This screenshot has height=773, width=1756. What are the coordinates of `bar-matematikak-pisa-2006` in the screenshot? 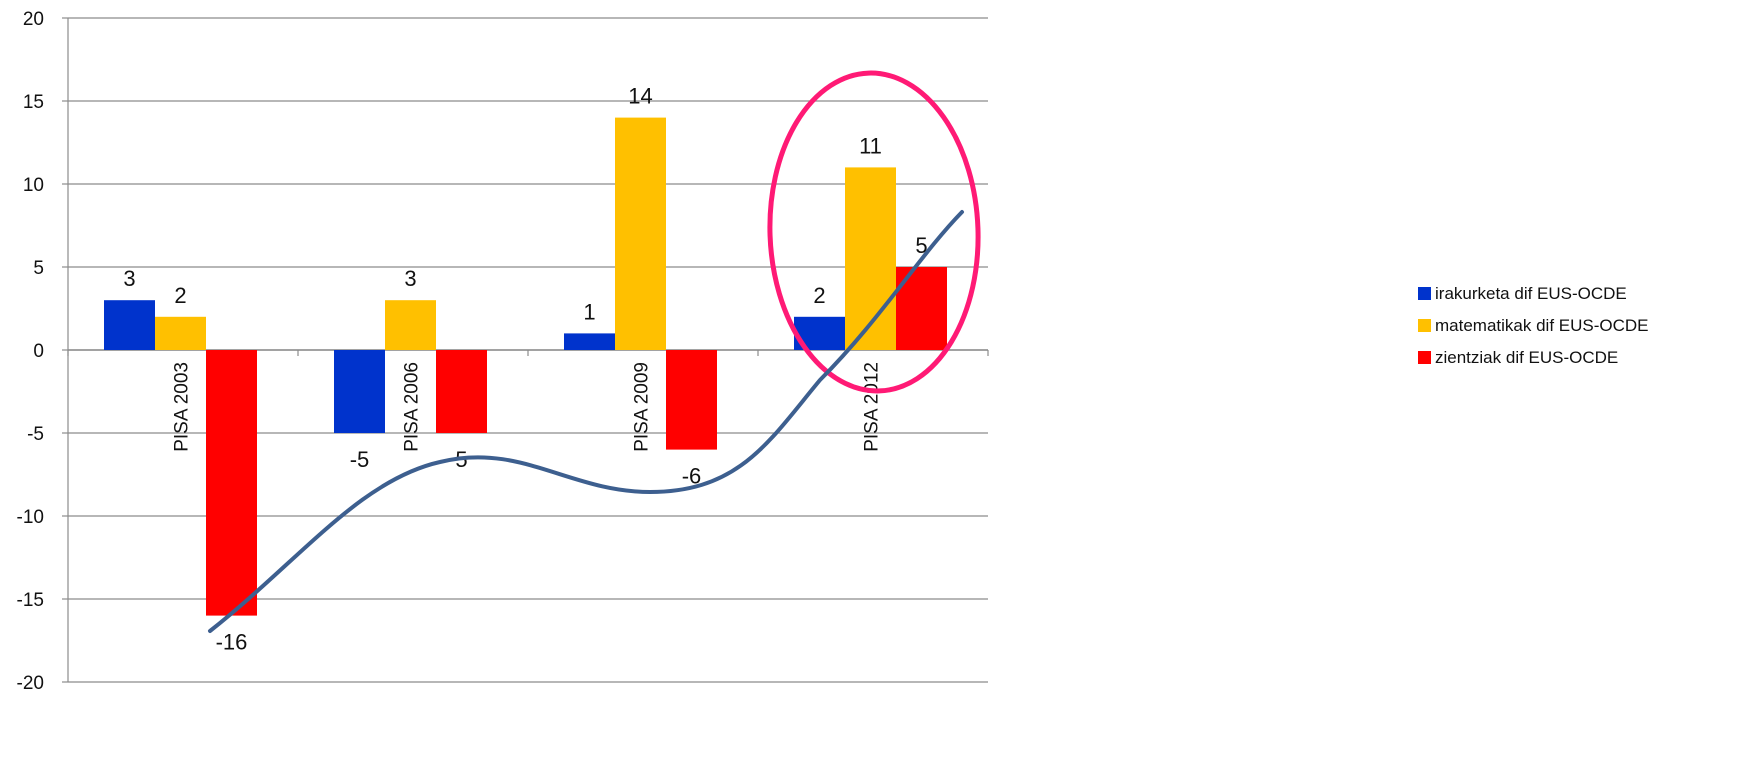 It's located at (410, 325).